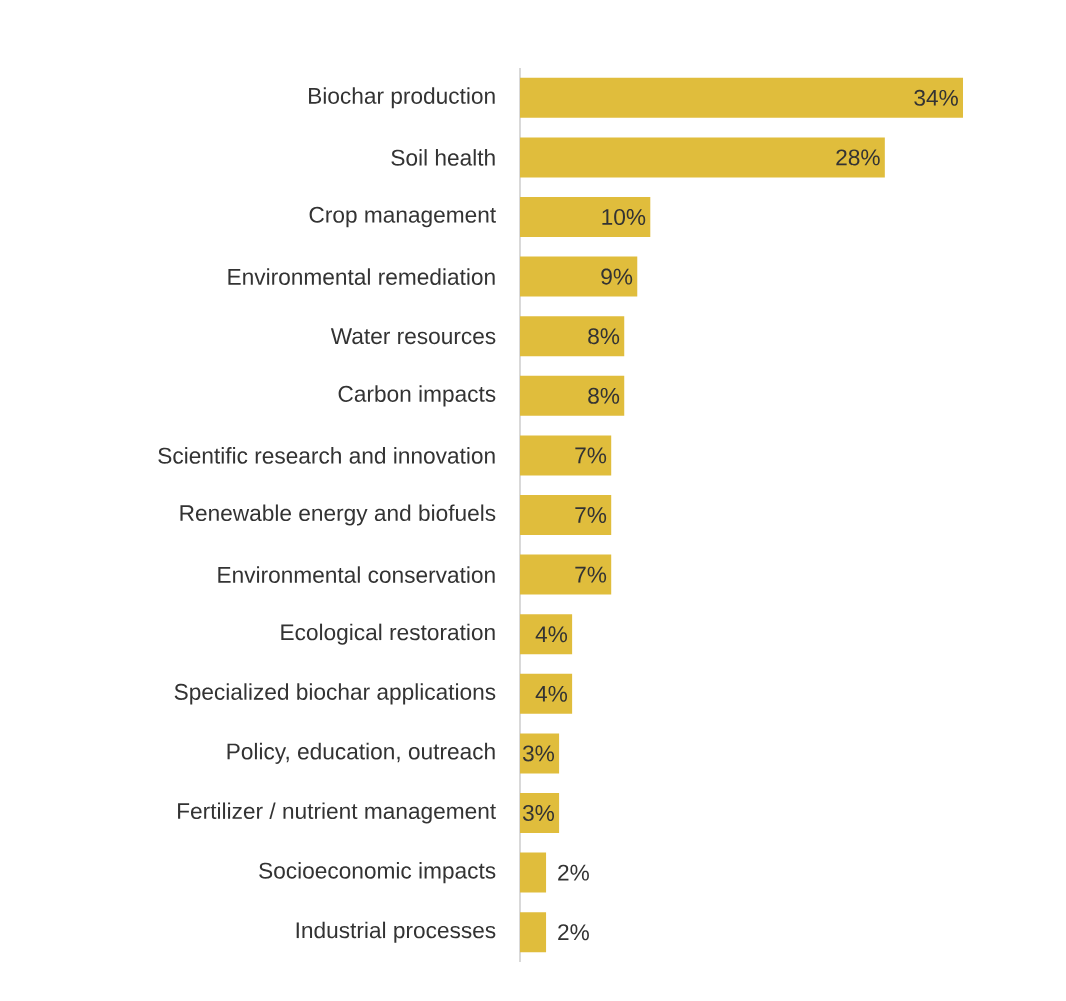 Image resolution: width=1066 pixels, height=1001 pixels. Describe the element at coordinates (361, 753) in the screenshot. I see `y-tick-label: Policy, education, outreach` at that location.